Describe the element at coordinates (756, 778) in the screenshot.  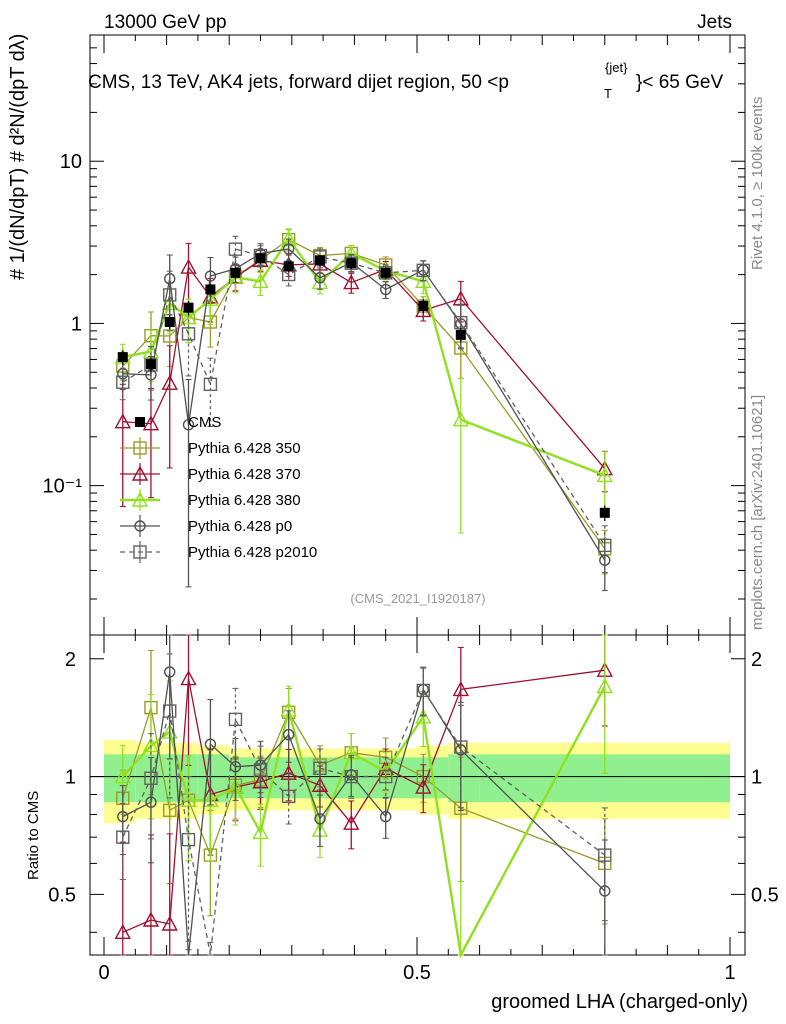
I see `ratio-ytick-label-right: 1` at that location.